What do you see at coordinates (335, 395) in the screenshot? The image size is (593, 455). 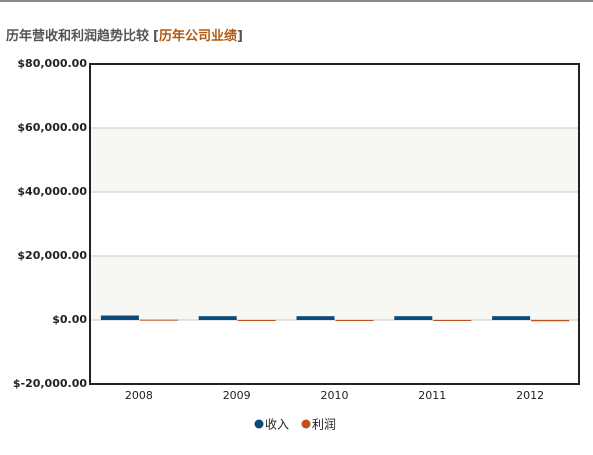 I see `x-tick-label: 2010` at bounding box center [335, 395].